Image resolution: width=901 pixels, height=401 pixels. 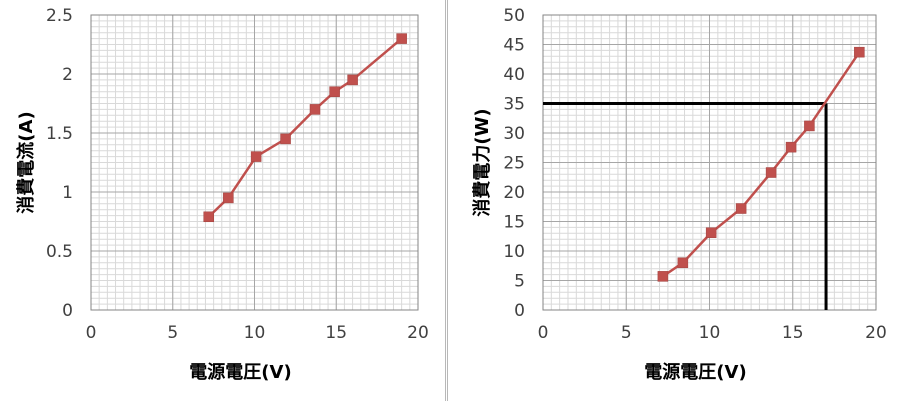 I want to click on y-tick-label: 10, so click(x=514, y=252).